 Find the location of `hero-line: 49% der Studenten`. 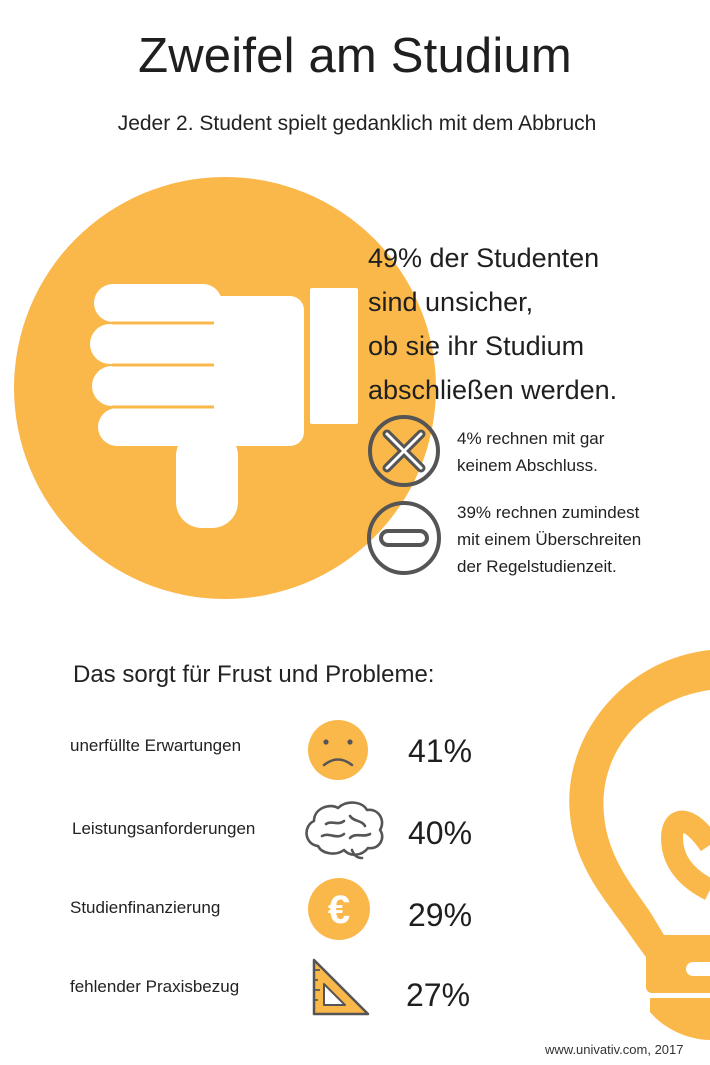

hero-line: 49% der Studenten is located at coordinates (484, 258).